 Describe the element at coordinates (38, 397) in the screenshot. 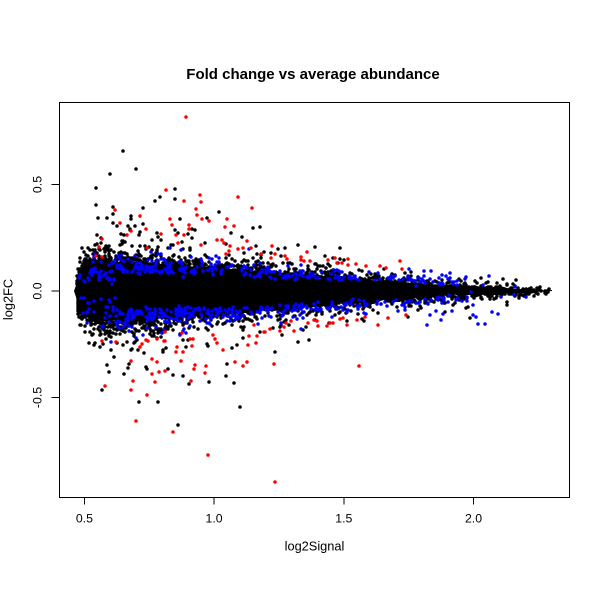

I see `svg-text: -0.5` at that location.